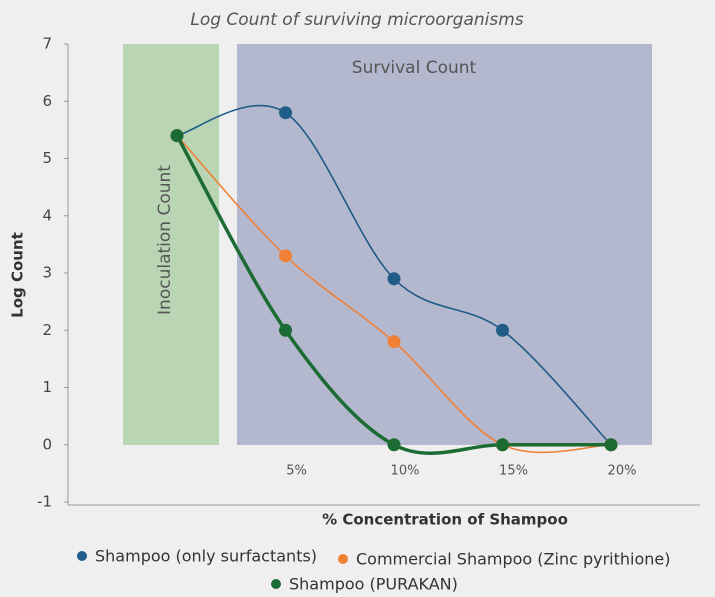  I want to click on y-tick-label: 6, so click(47, 101).